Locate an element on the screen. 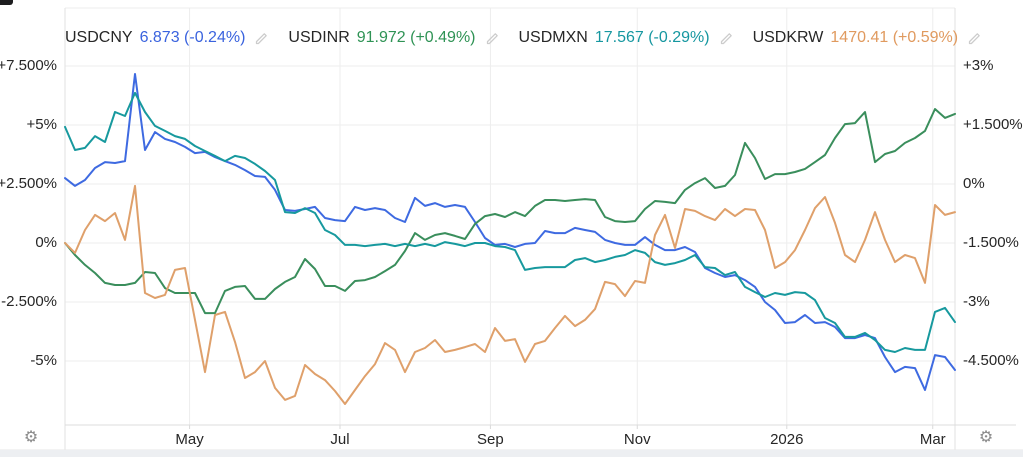 The height and width of the screenshot is (457, 1023). symbol-label: USDMXN is located at coordinates (553, 37).